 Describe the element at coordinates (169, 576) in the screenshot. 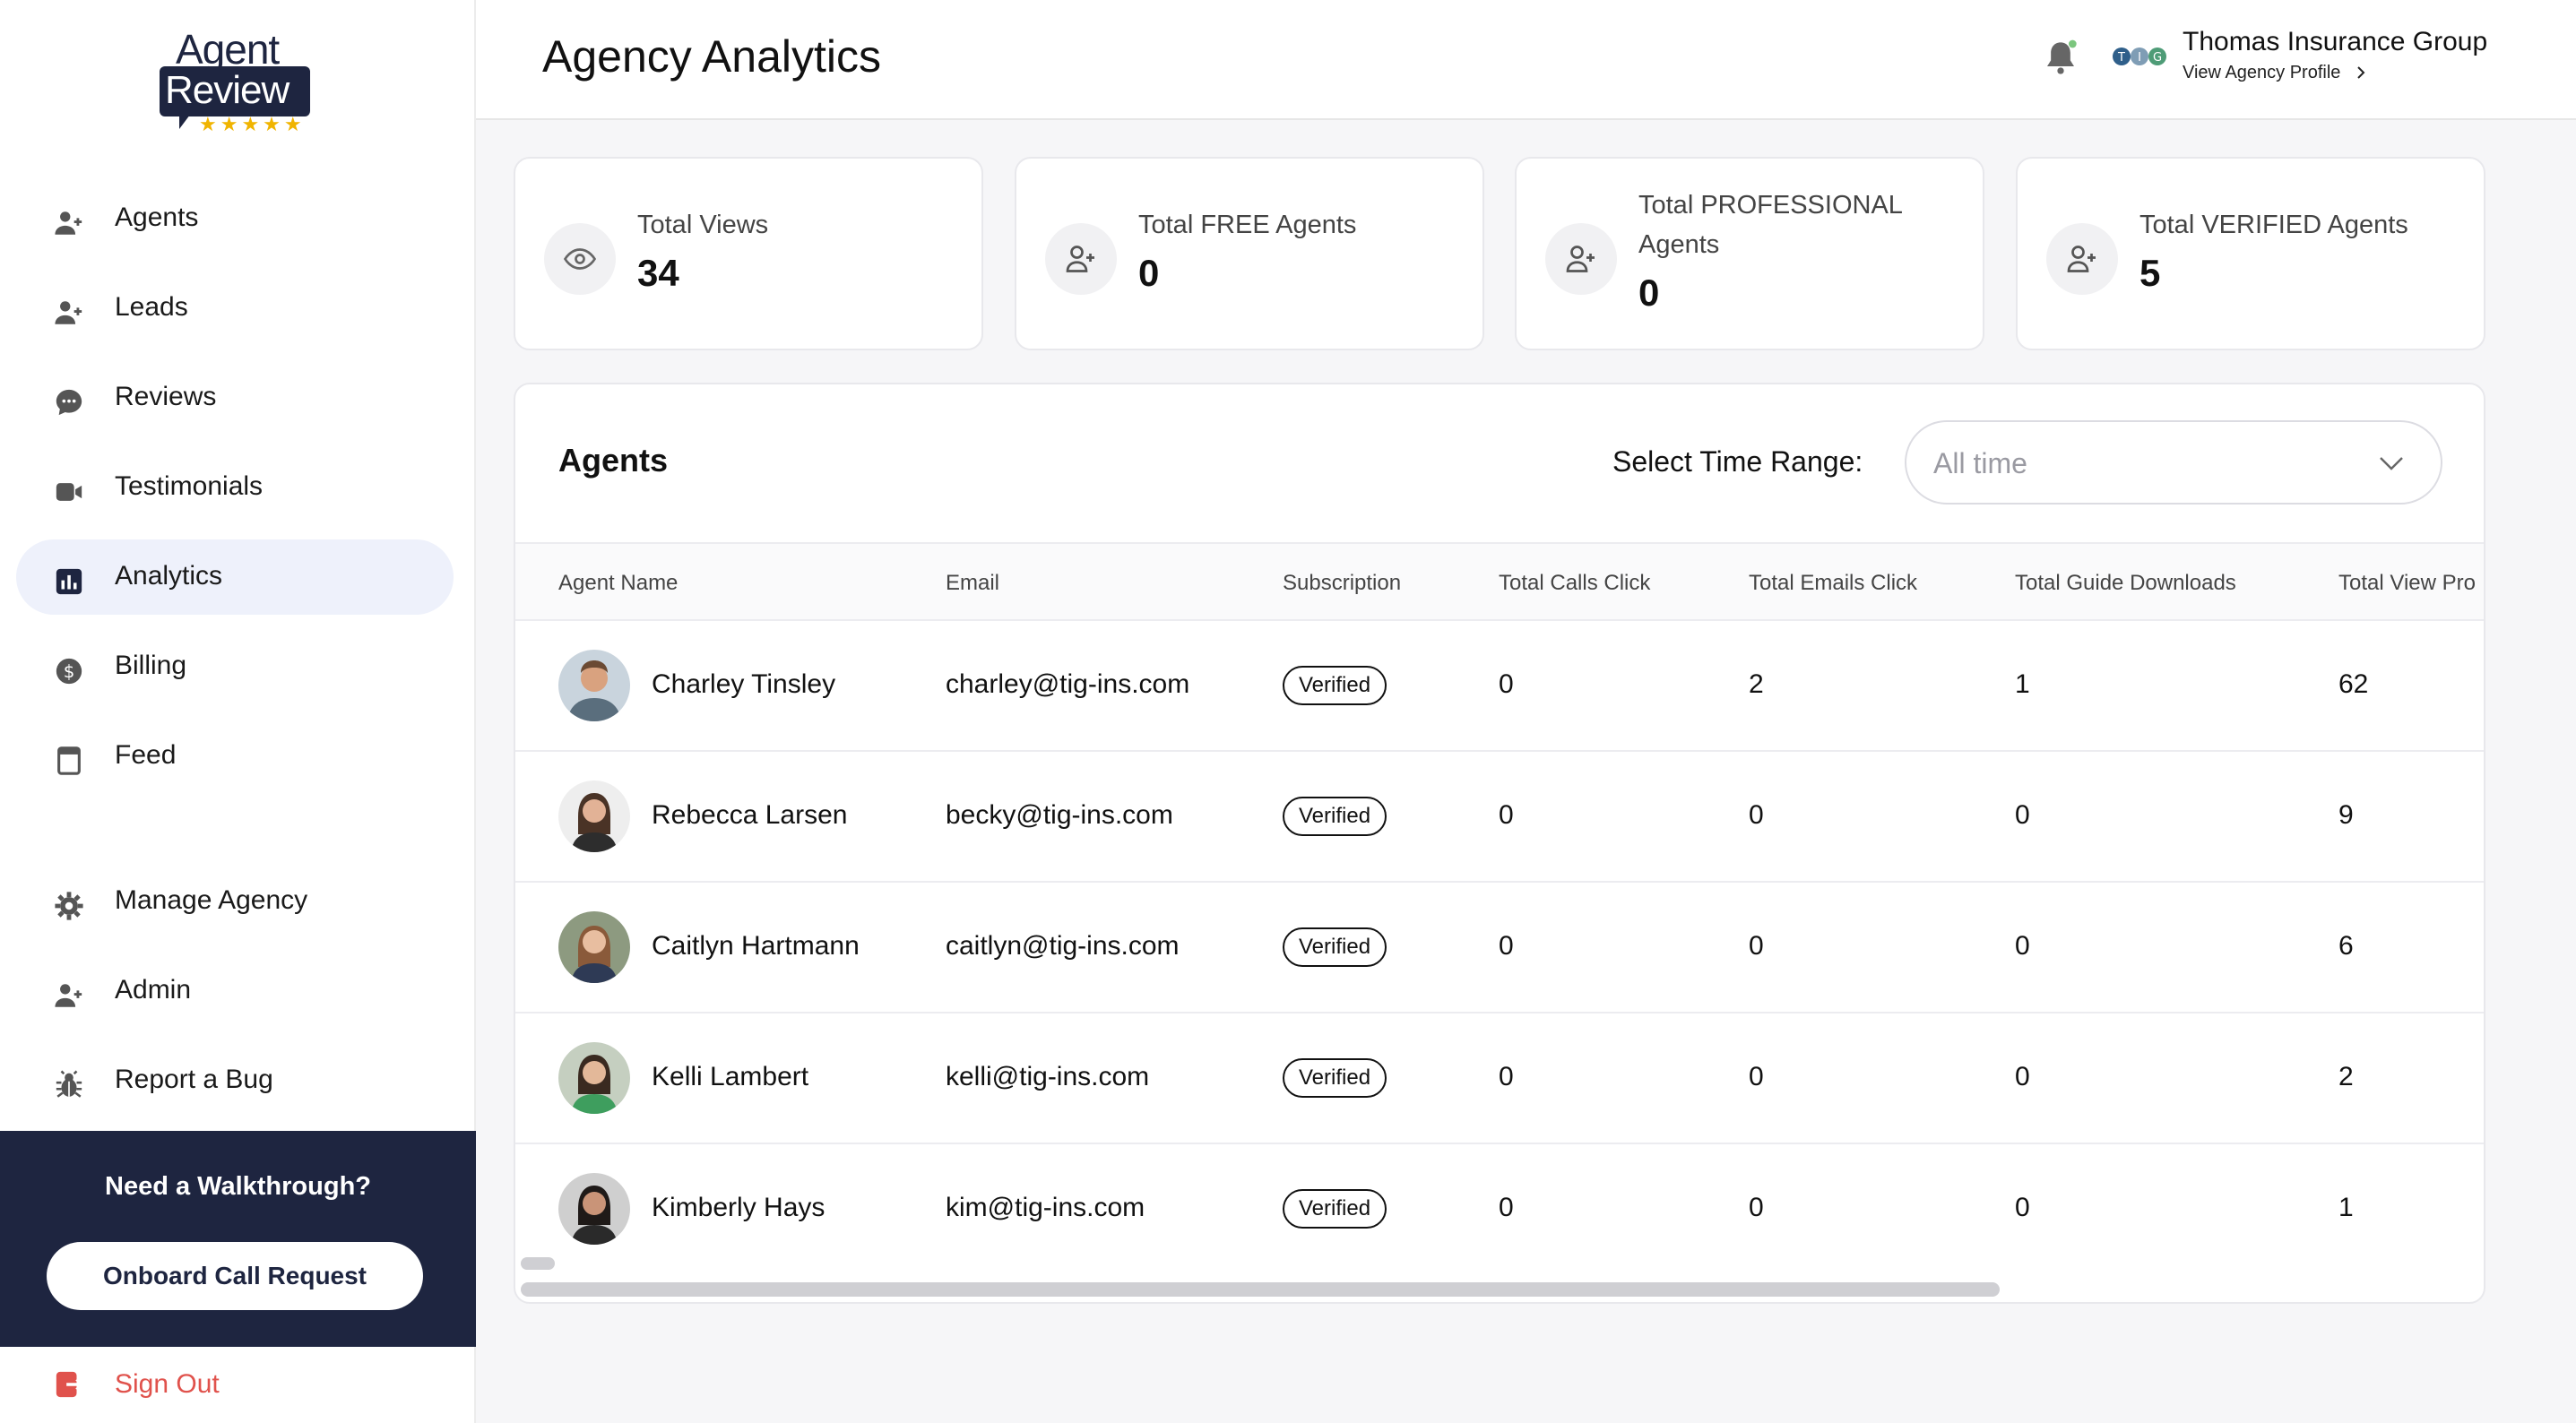

I see `sidebar-item-label: Analytics` at that location.